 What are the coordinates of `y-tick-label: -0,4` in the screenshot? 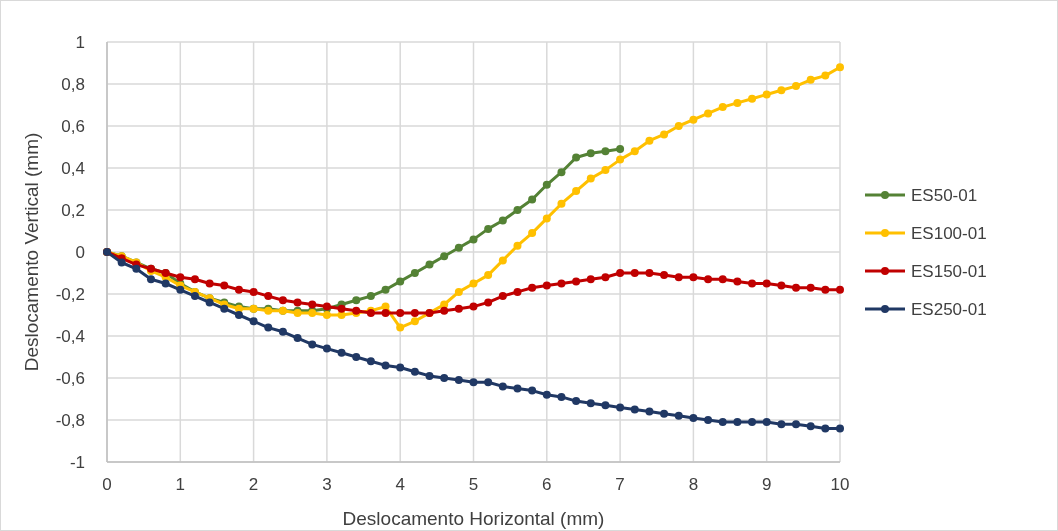 It's located at (70, 336).